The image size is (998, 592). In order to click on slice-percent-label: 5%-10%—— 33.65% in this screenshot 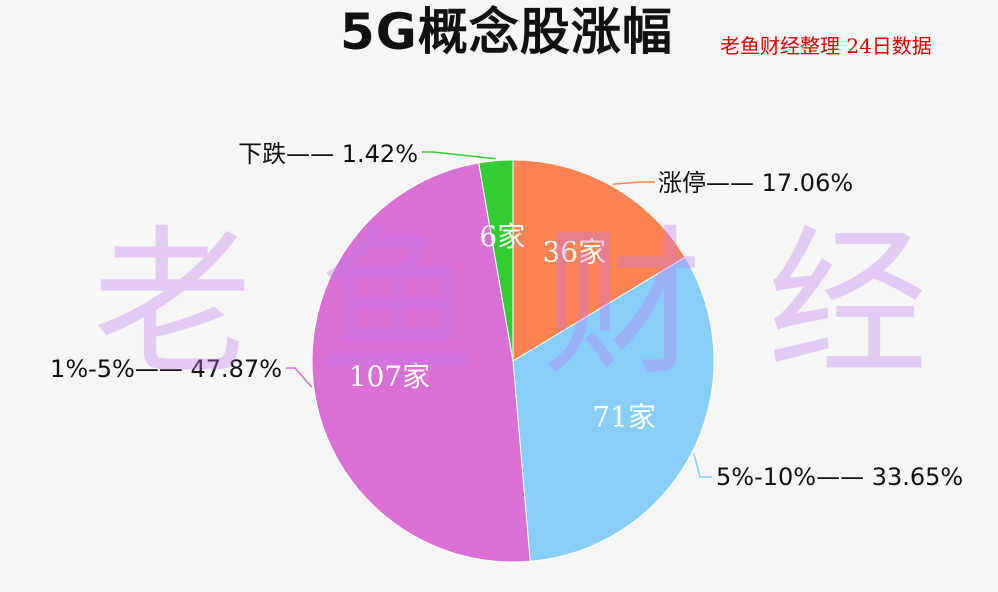, I will do `click(839, 477)`.